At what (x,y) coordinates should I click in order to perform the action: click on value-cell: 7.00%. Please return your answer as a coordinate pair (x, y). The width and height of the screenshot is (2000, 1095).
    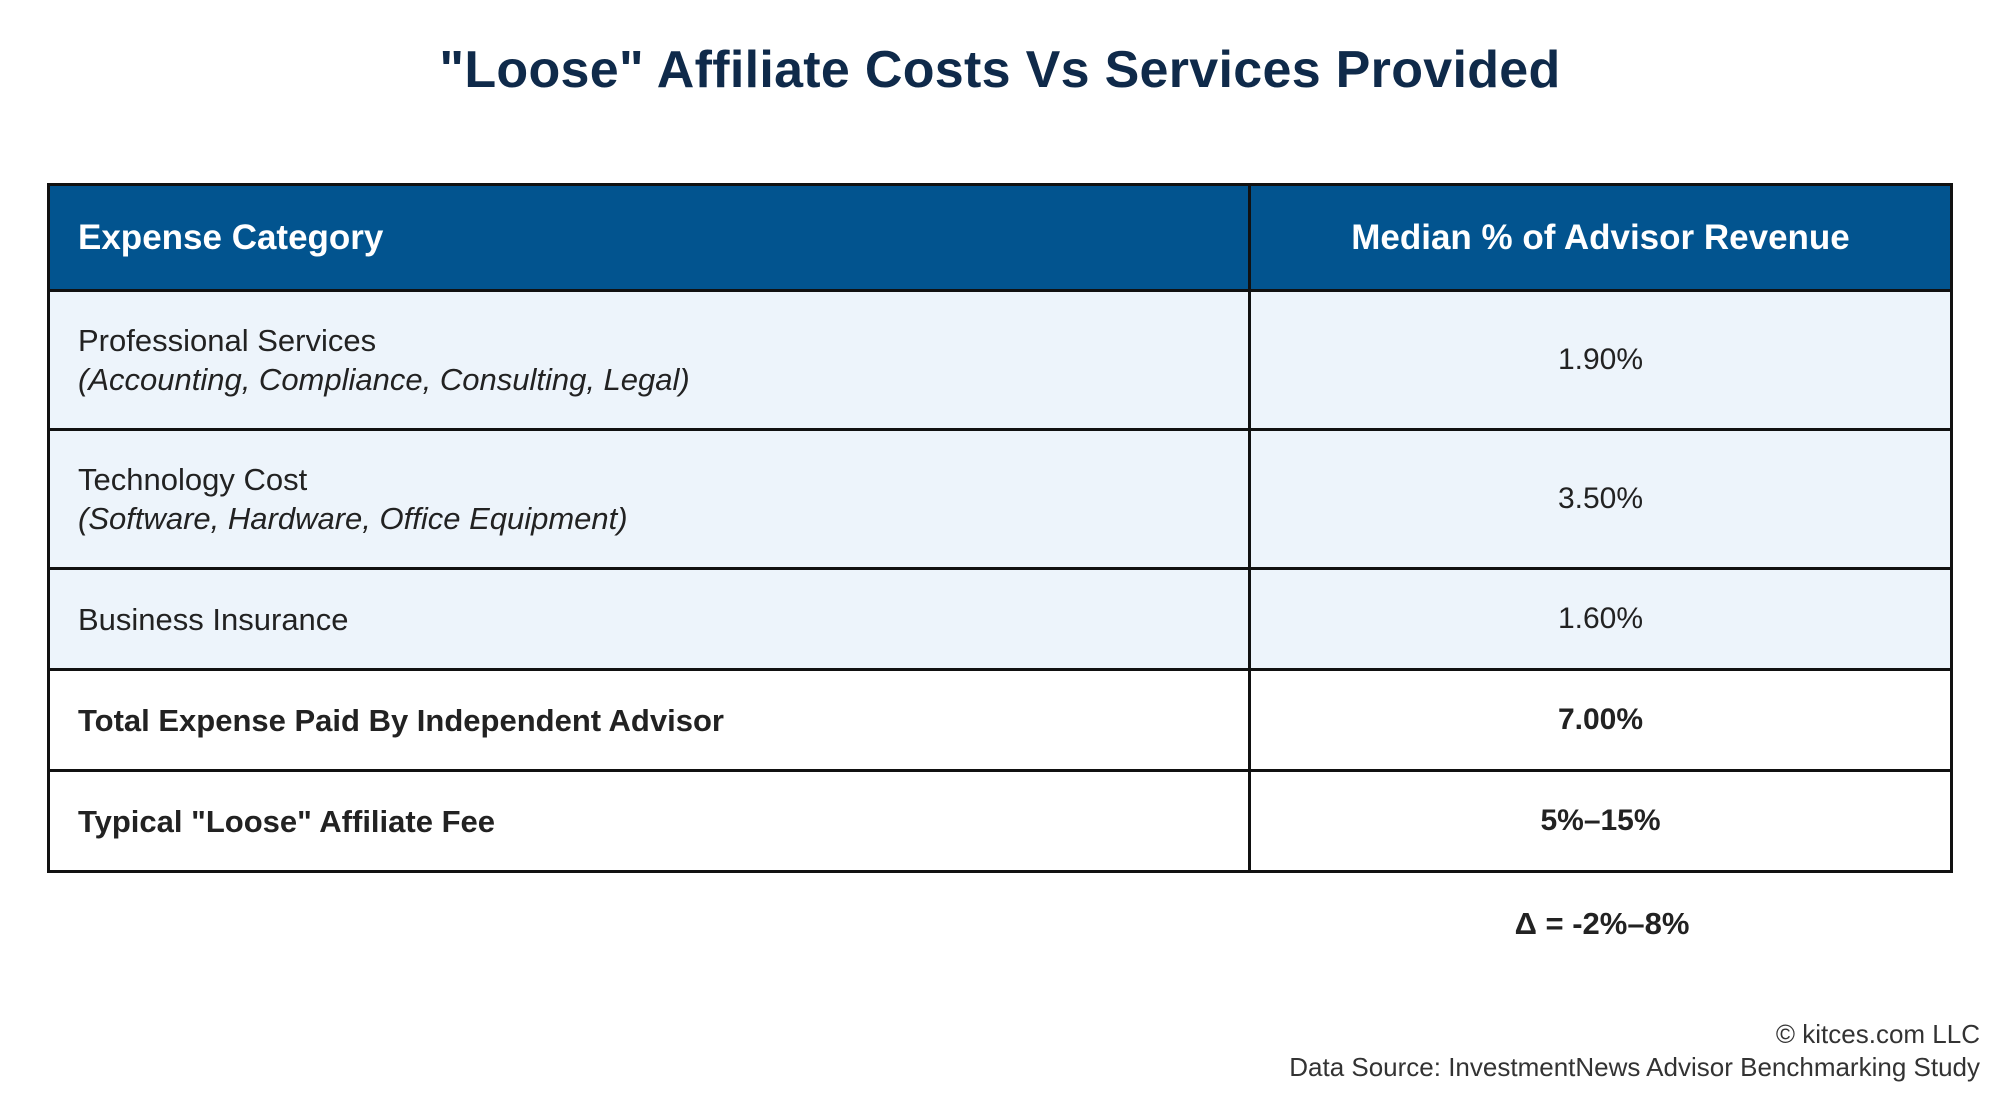
    Looking at the image, I should click on (1600, 720).